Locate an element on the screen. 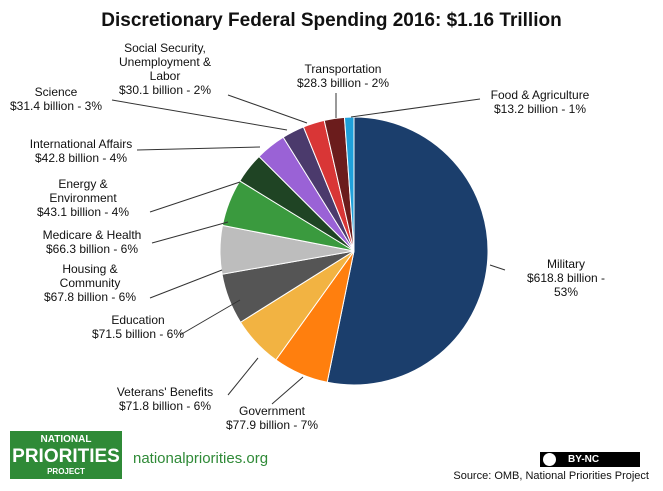  logo-text: PRIORITIES is located at coordinates (66, 456).